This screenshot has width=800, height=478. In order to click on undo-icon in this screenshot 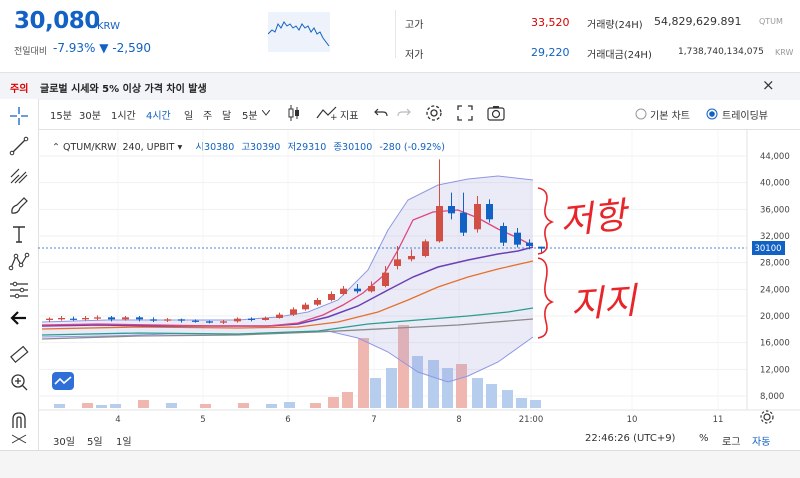, I will do `click(381, 113)`.